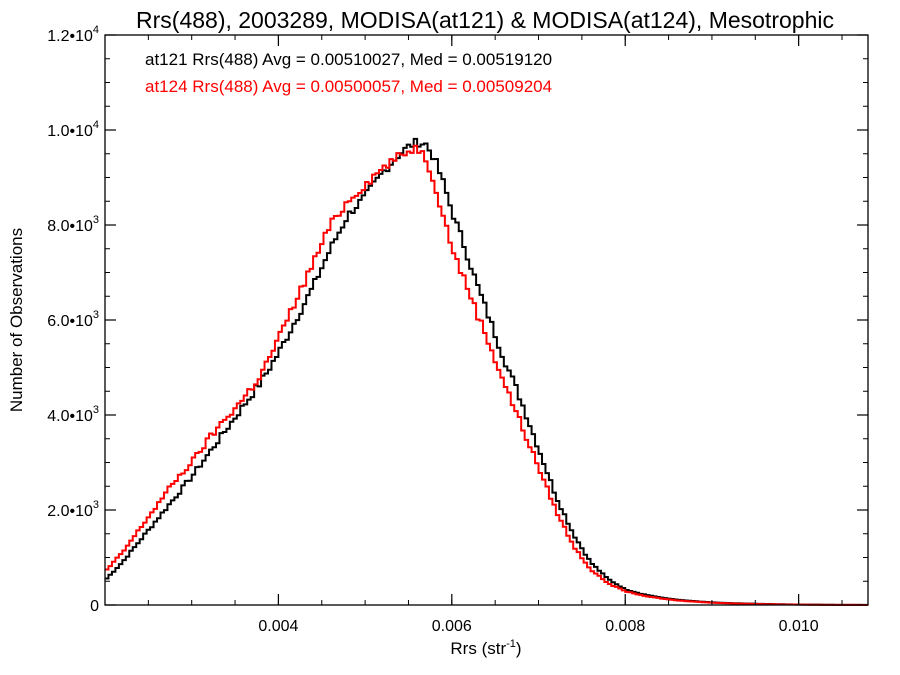 This screenshot has width=900, height=675. I want to click on y-tick-label-base: 6.0•10, so click(70, 321).